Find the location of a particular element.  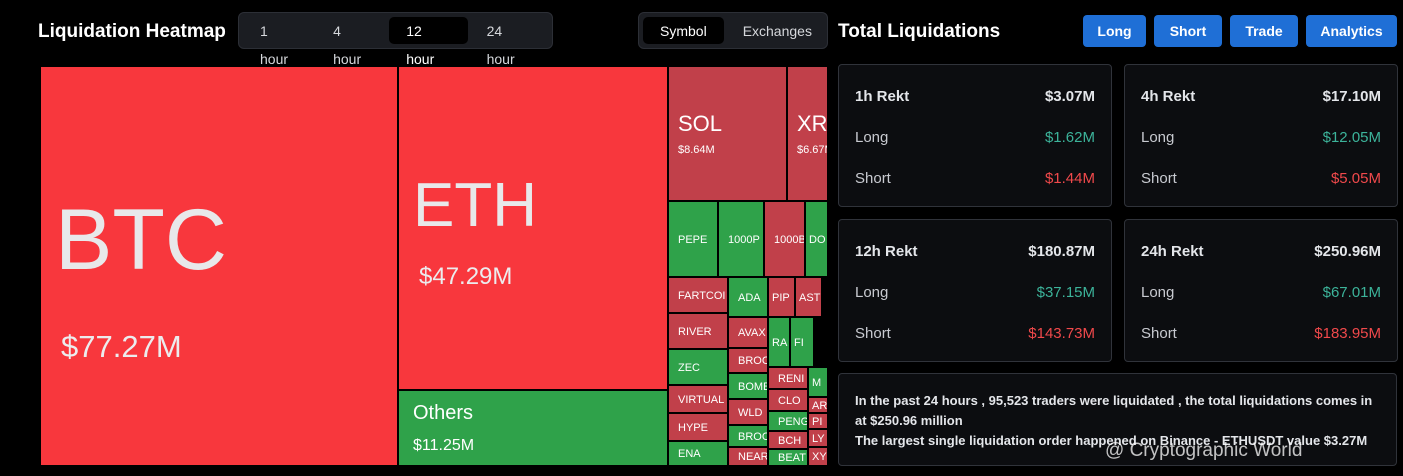

tile-symbol: FI is located at coordinates (799, 343).